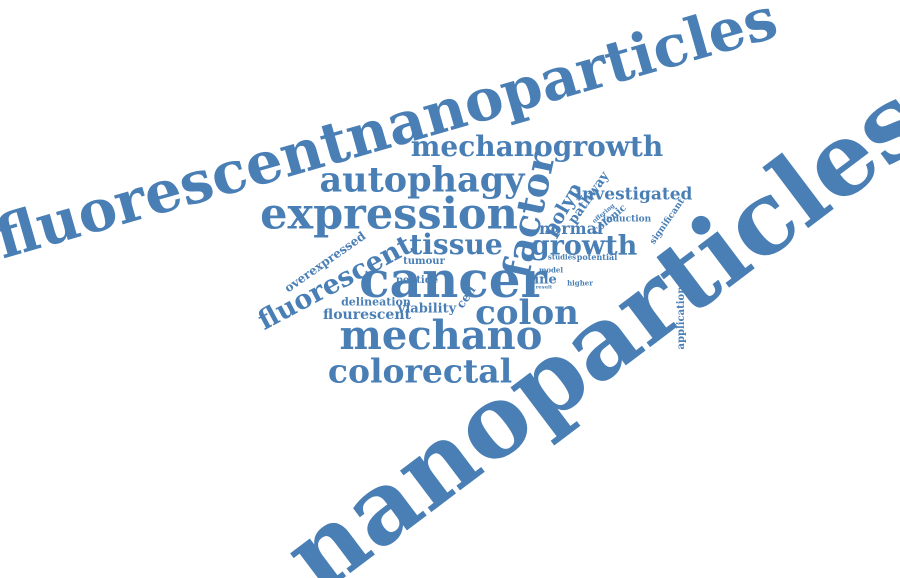 Image resolution: width=900 pixels, height=578 pixels. Describe the element at coordinates (417, 281) in the screenshot. I see `word-peptide: peptide` at that location.